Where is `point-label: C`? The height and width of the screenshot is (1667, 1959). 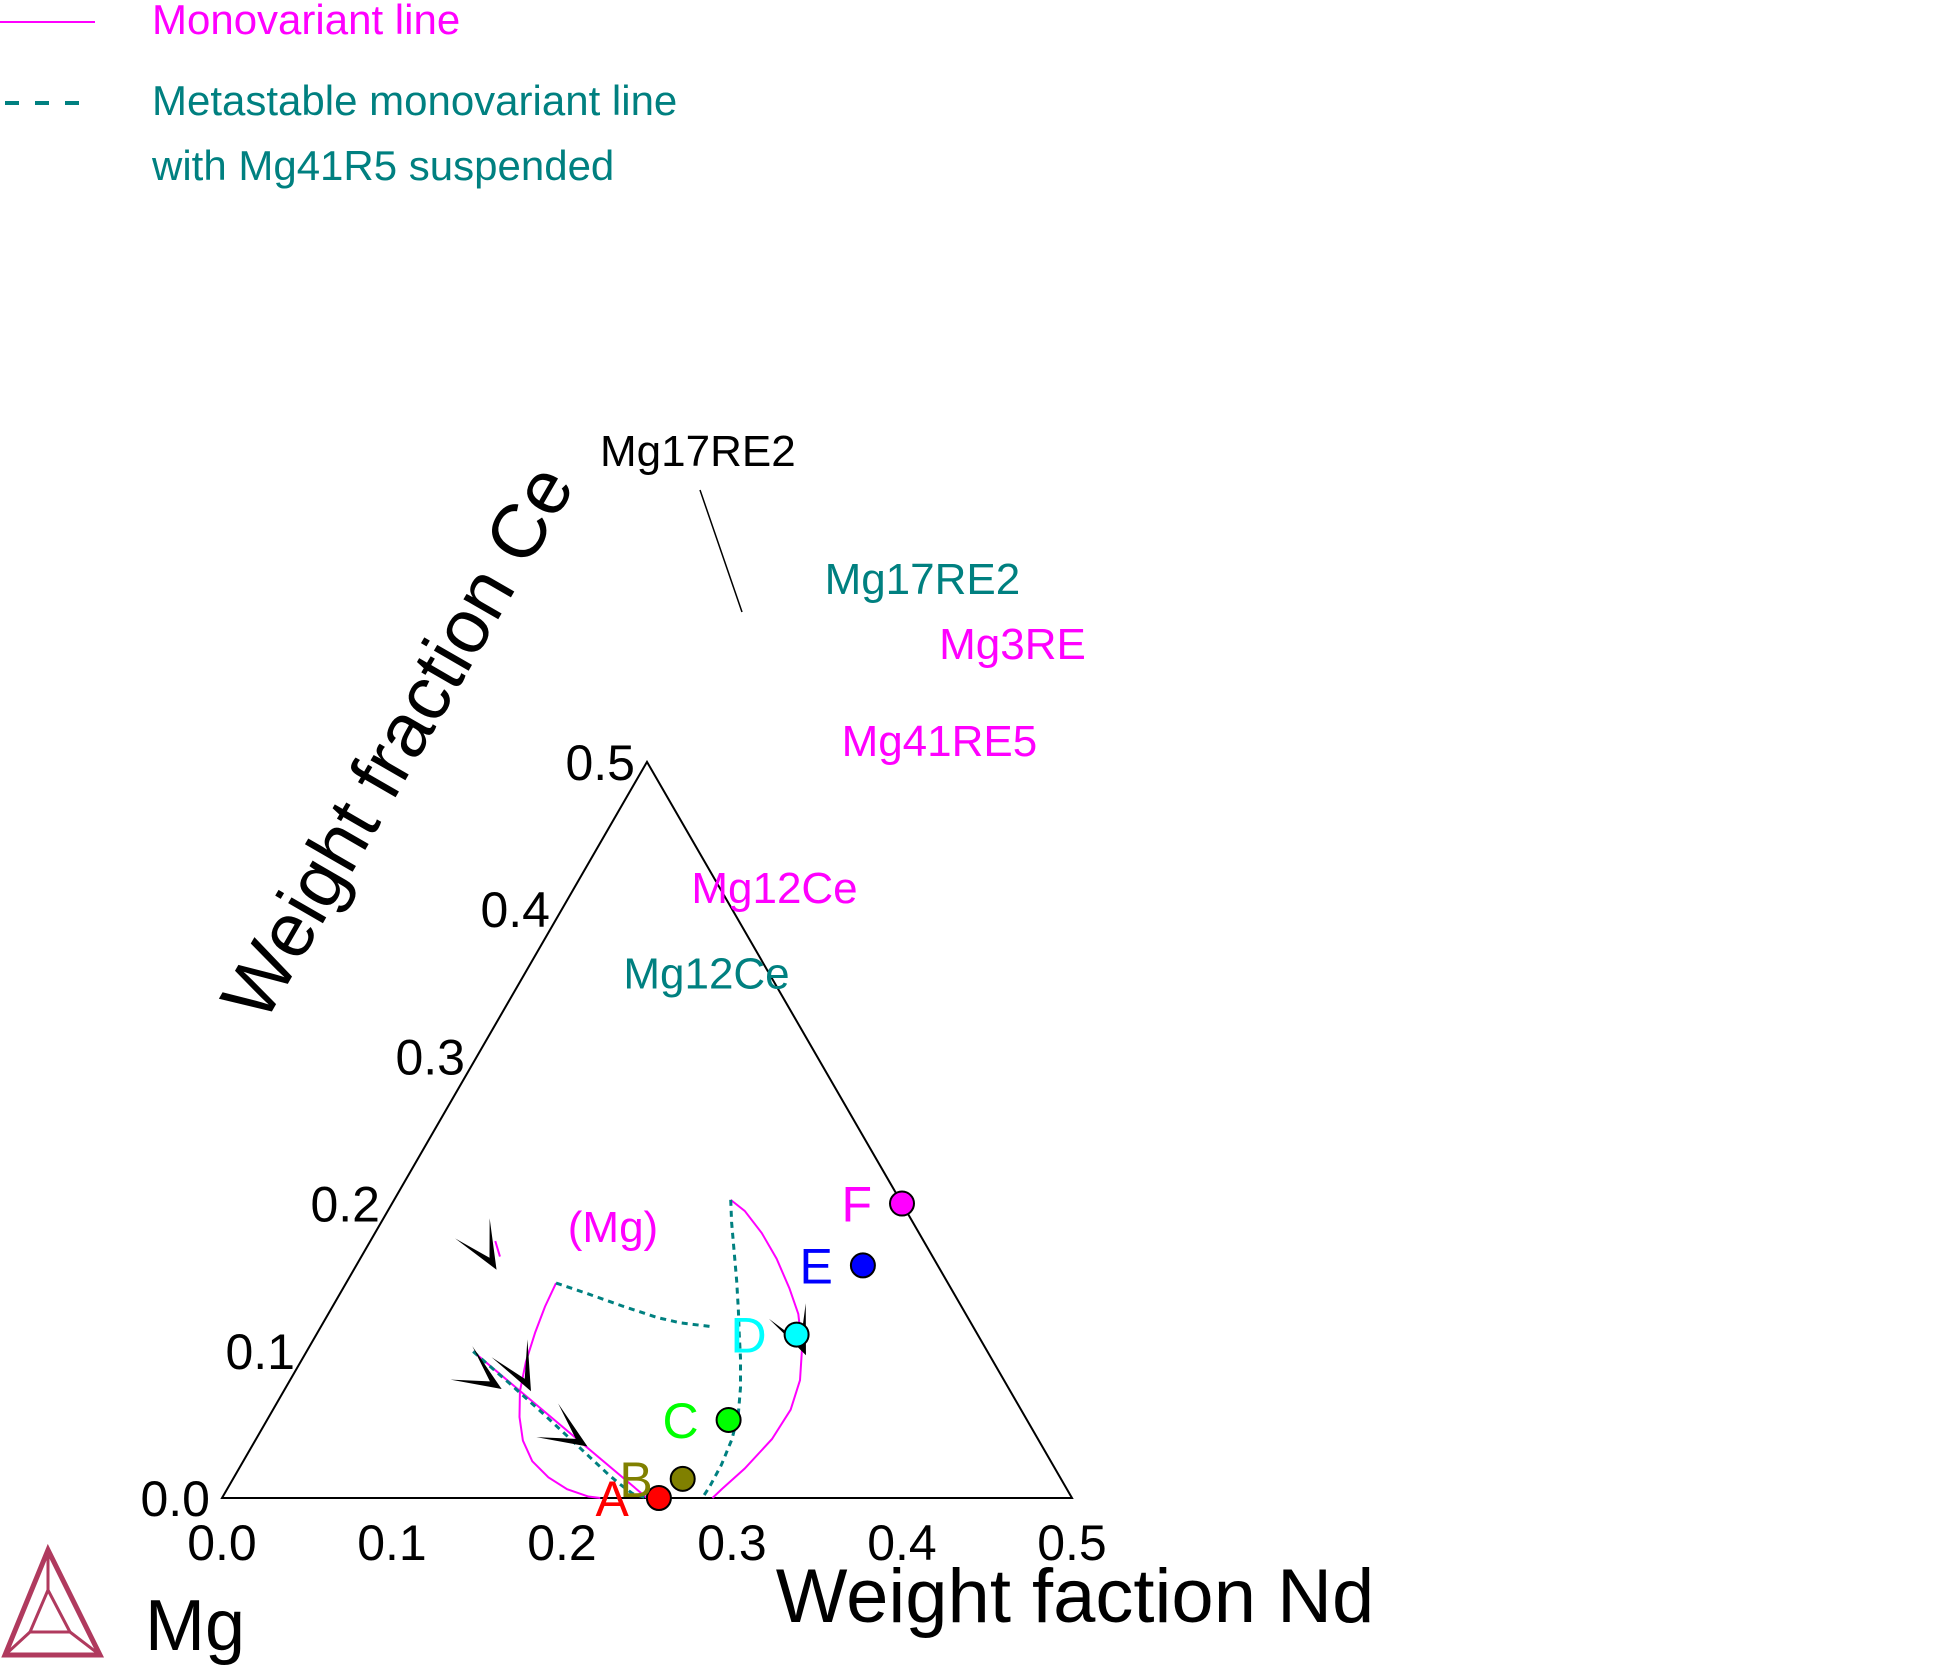
point-label: C is located at coordinates (680, 1421).